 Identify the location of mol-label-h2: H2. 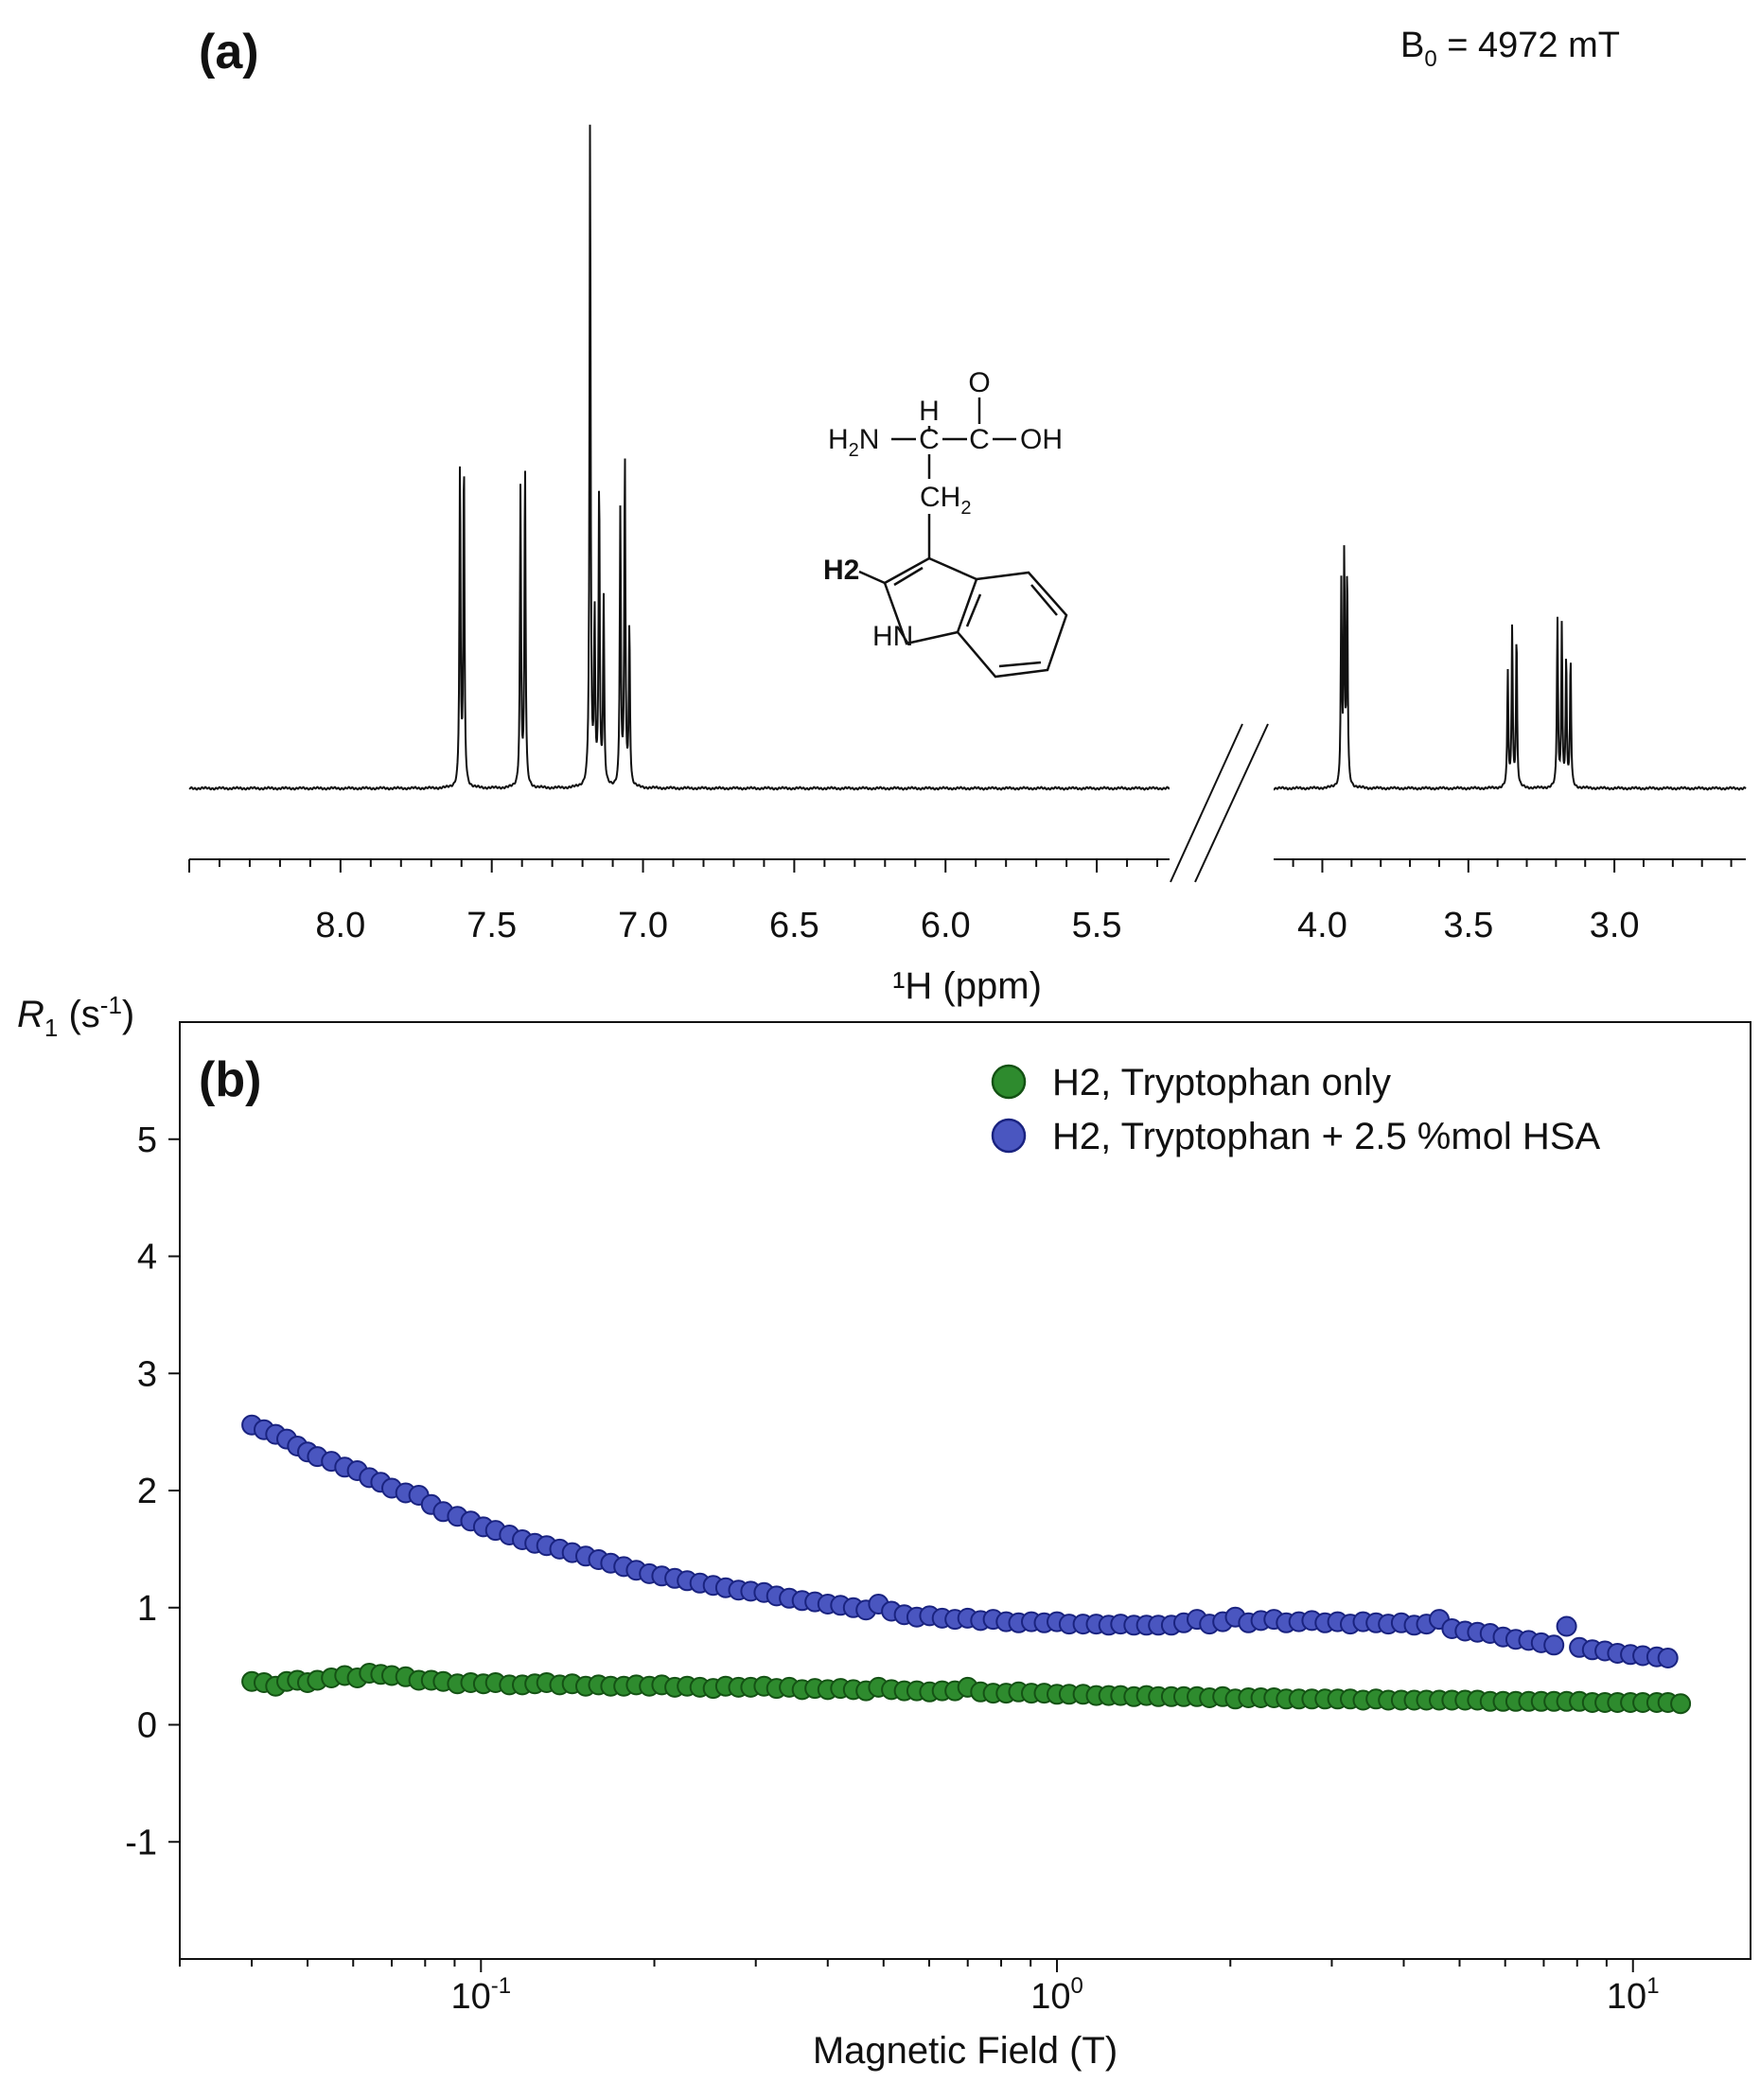
(841, 570).